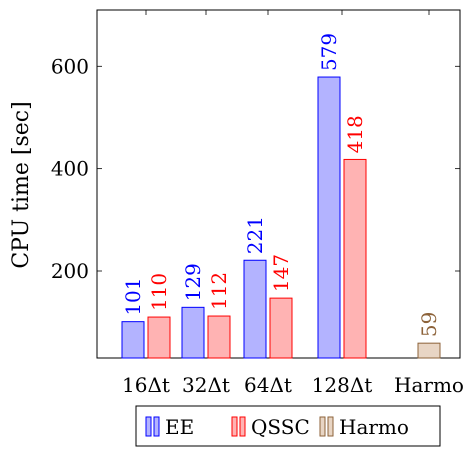  Describe the element at coordinates (281, 273) in the screenshot. I see `data-label-qssc-2: 147` at that location.